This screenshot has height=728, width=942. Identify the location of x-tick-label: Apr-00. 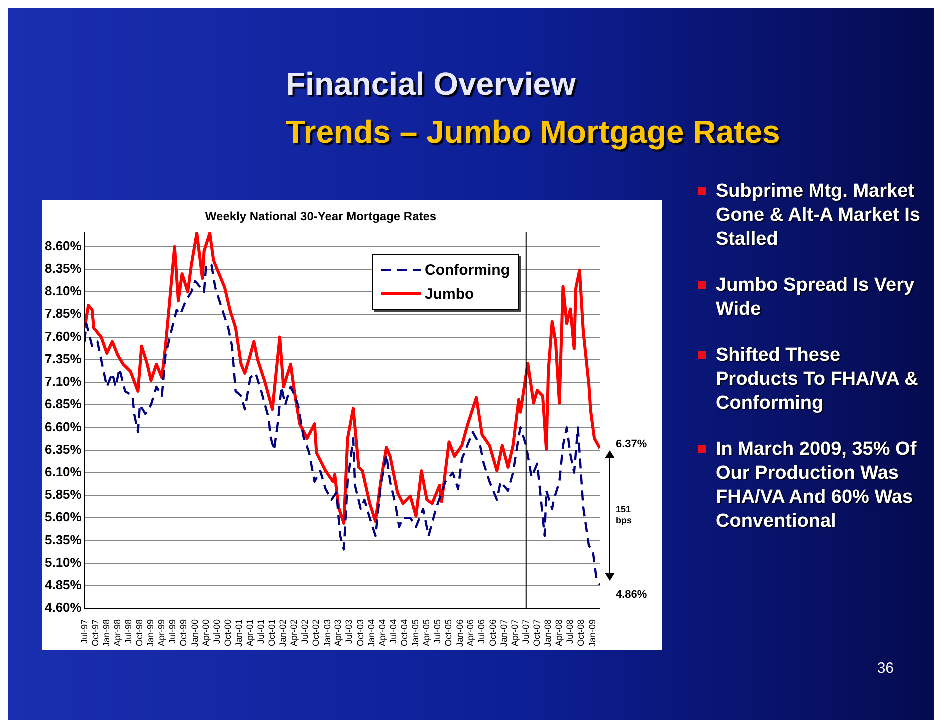
(205, 632).